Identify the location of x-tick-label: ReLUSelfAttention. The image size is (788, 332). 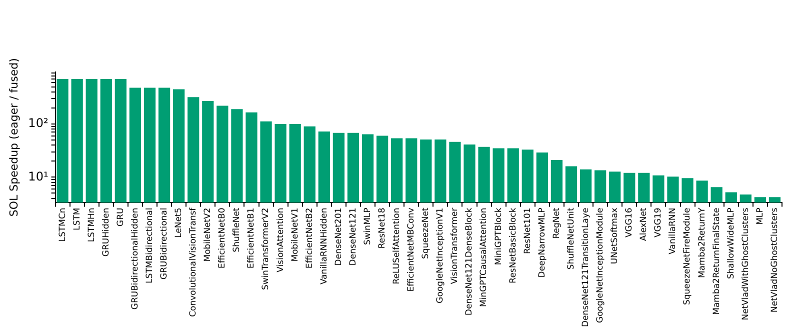
(397, 246).